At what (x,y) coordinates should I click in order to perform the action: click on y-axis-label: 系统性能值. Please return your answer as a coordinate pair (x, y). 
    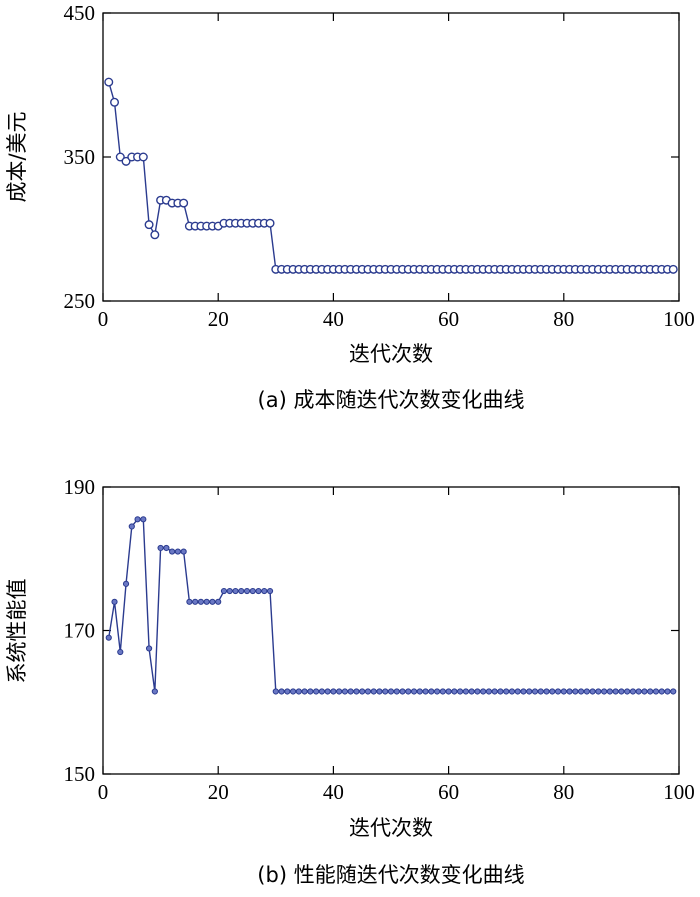
    Looking at the image, I should click on (17, 631).